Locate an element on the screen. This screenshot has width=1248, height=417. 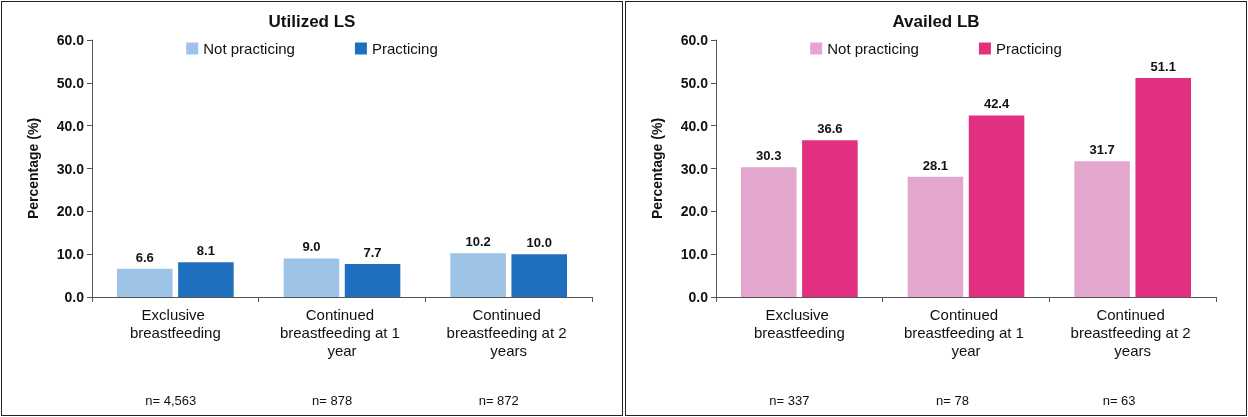
text: n= 337 is located at coordinates (789, 400).